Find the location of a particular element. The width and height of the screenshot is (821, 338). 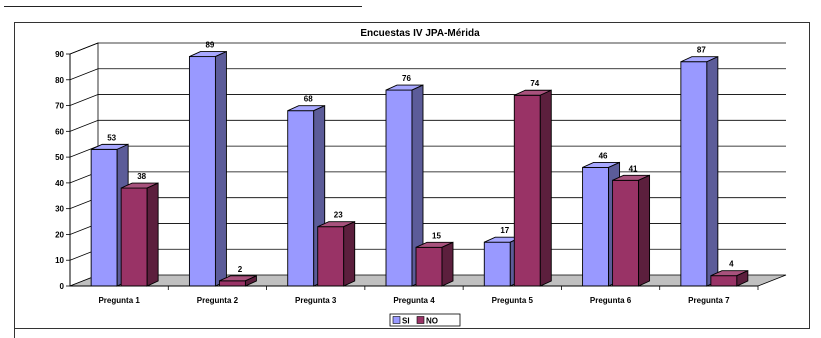

y-tick-label: 10 is located at coordinates (59, 260).